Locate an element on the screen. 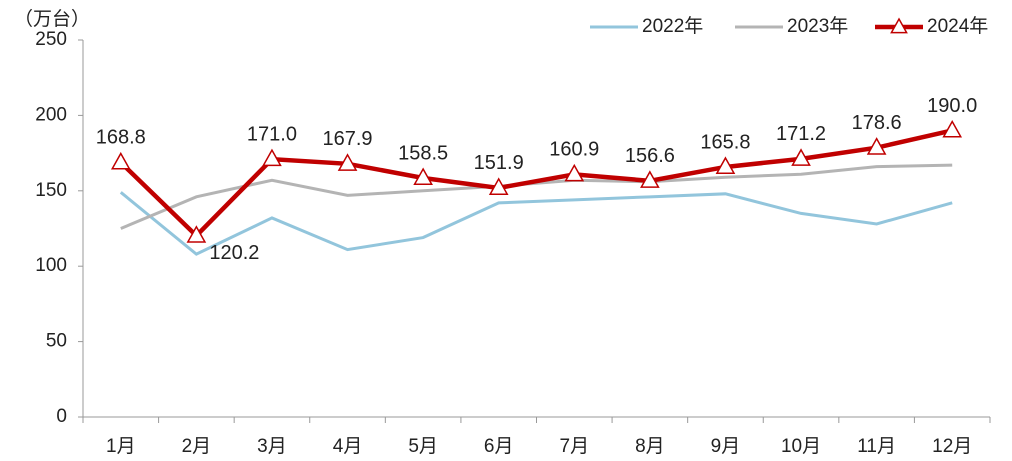  y-tick-label: 150 is located at coordinates (51, 190).